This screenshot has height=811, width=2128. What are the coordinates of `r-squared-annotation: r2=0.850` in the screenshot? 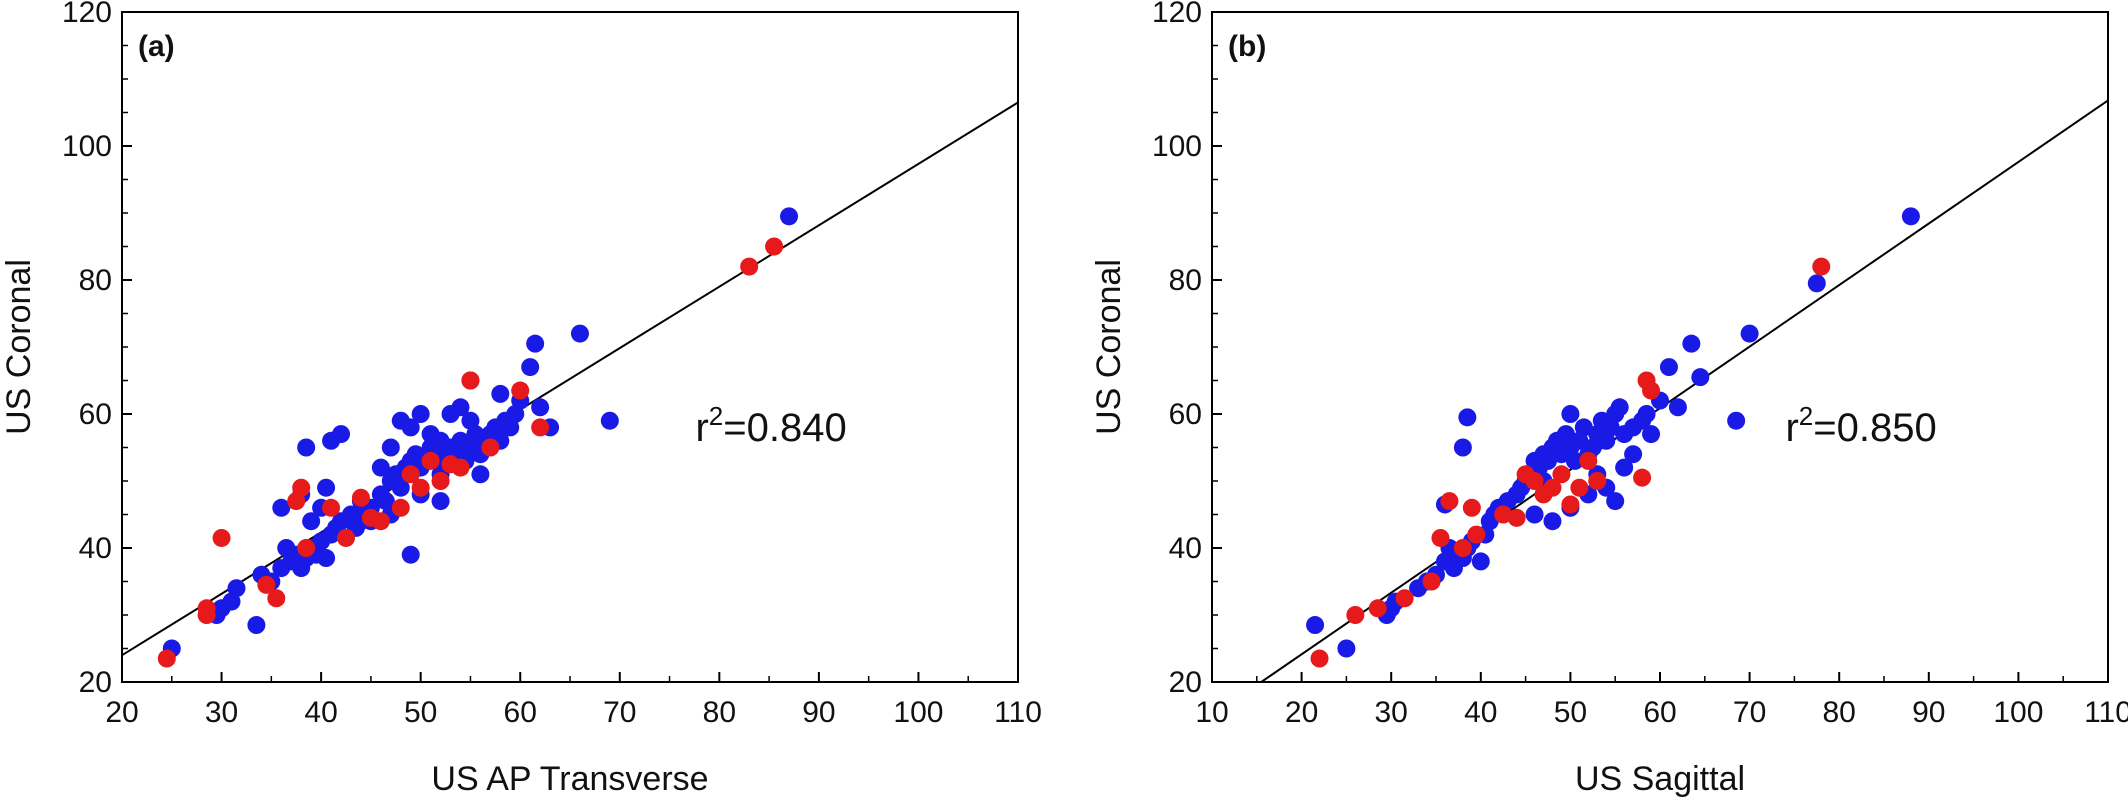 It's located at (1860, 425).